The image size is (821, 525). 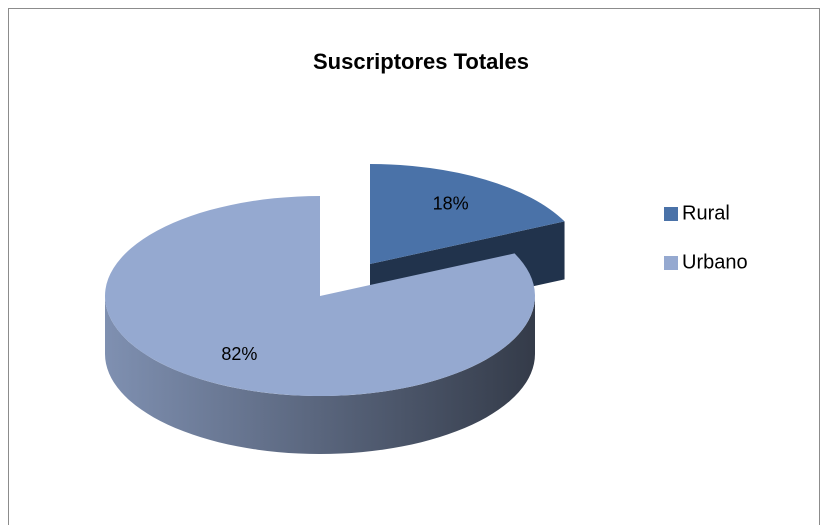 What do you see at coordinates (239, 354) in the screenshot?
I see `data-label: 82%` at bounding box center [239, 354].